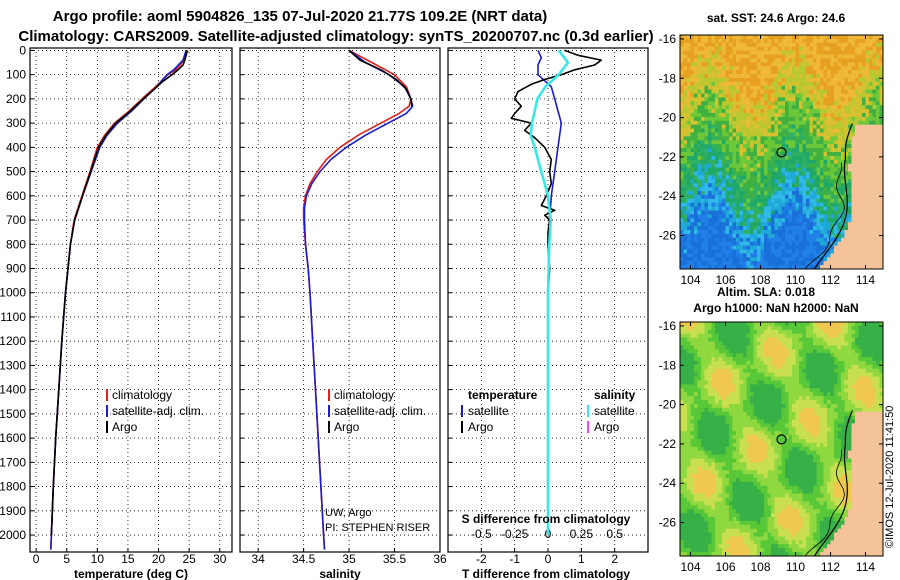 Image resolution: width=900 pixels, height=580 pixels. Describe the element at coordinates (481, 559) in the screenshot. I see `x-tick-label: -2` at that location.